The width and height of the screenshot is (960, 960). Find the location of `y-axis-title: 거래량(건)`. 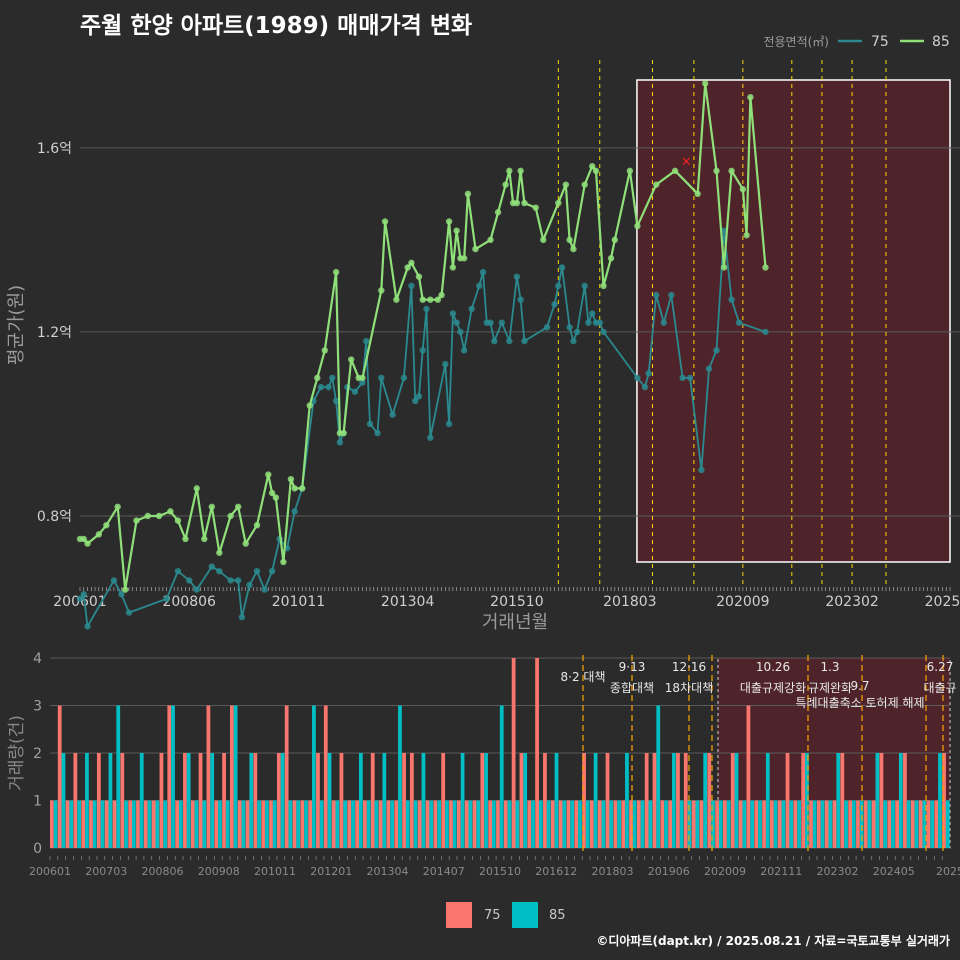

y-axis-title: 거래량(건) is located at coordinates (17, 753).